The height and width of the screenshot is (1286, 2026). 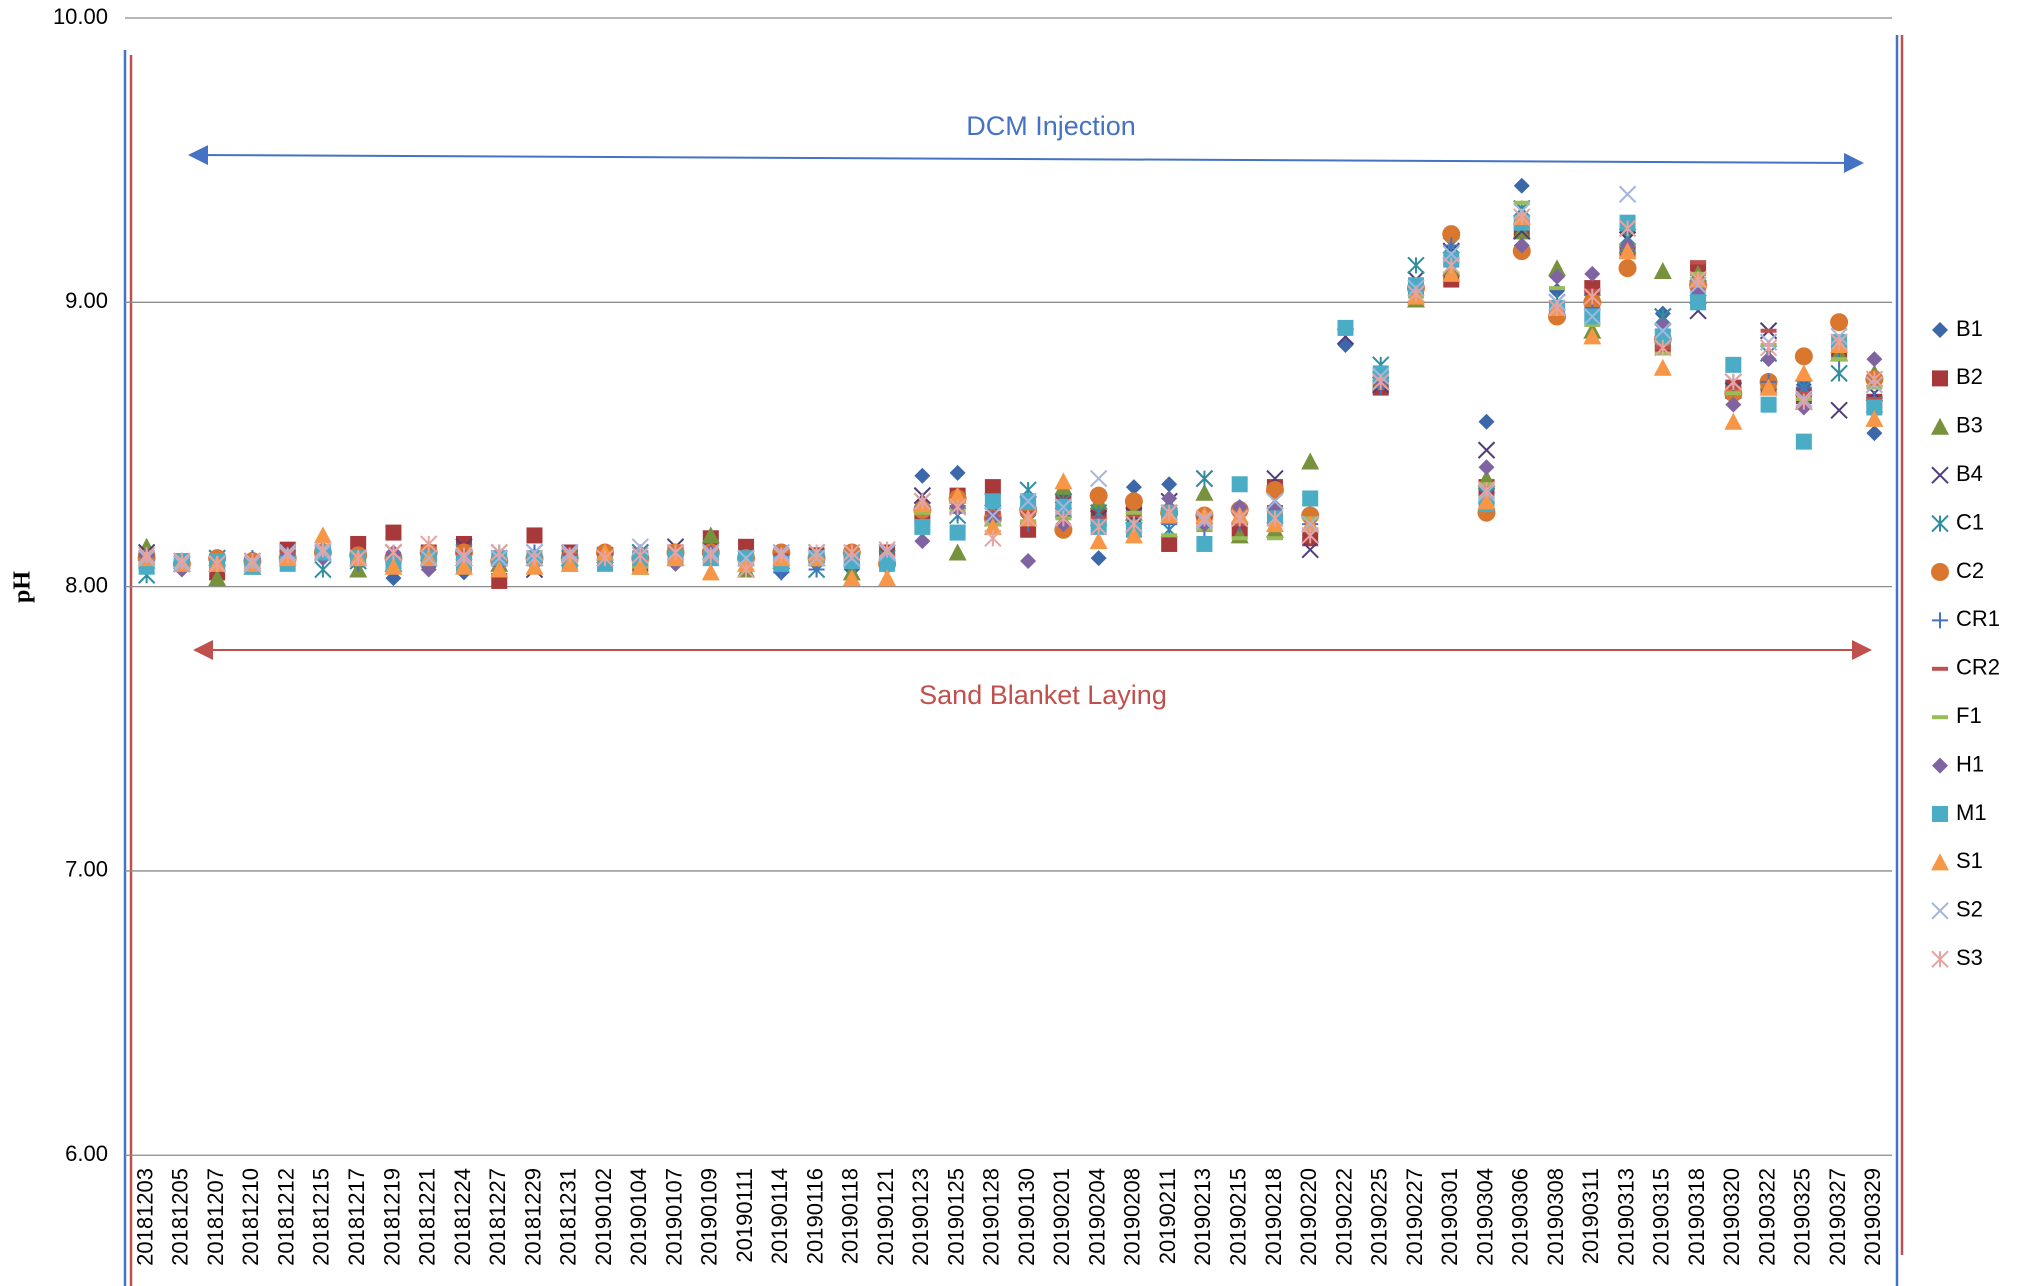 I want to click on x-tick-label: 20181221, so click(x=427, y=1217).